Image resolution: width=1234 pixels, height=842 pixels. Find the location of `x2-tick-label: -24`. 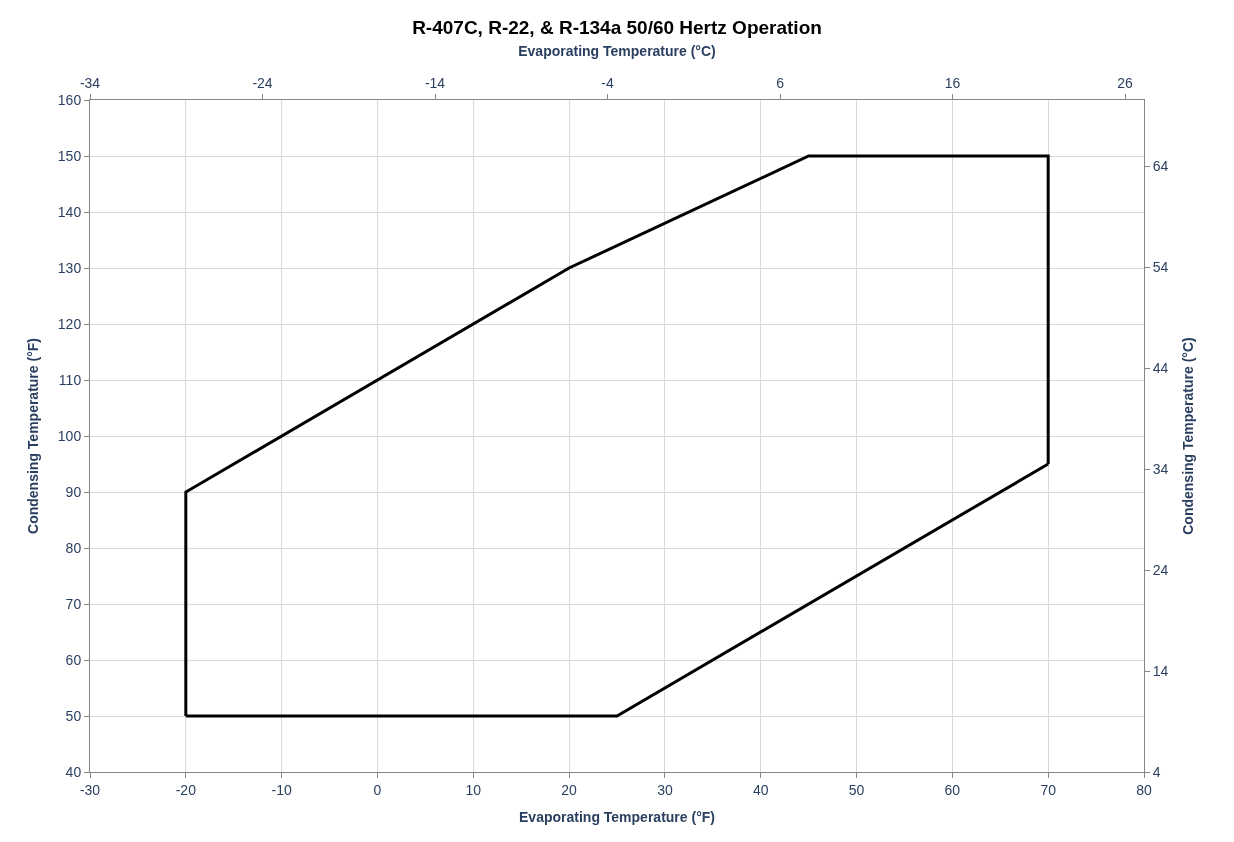

x2-tick-label: -24 is located at coordinates (262, 83).